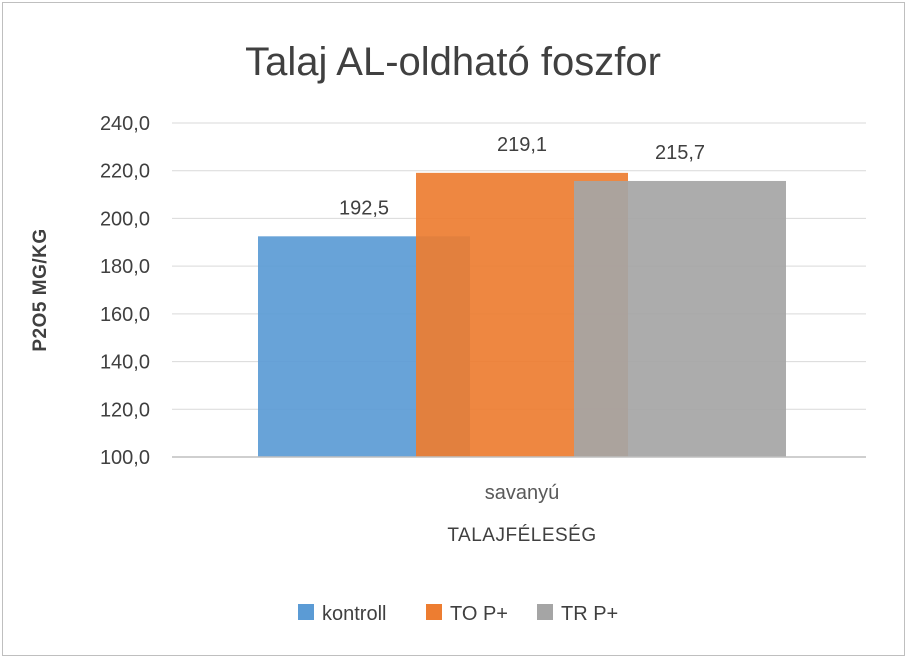  I want to click on y-tick-label: 180,0, so click(125, 267).